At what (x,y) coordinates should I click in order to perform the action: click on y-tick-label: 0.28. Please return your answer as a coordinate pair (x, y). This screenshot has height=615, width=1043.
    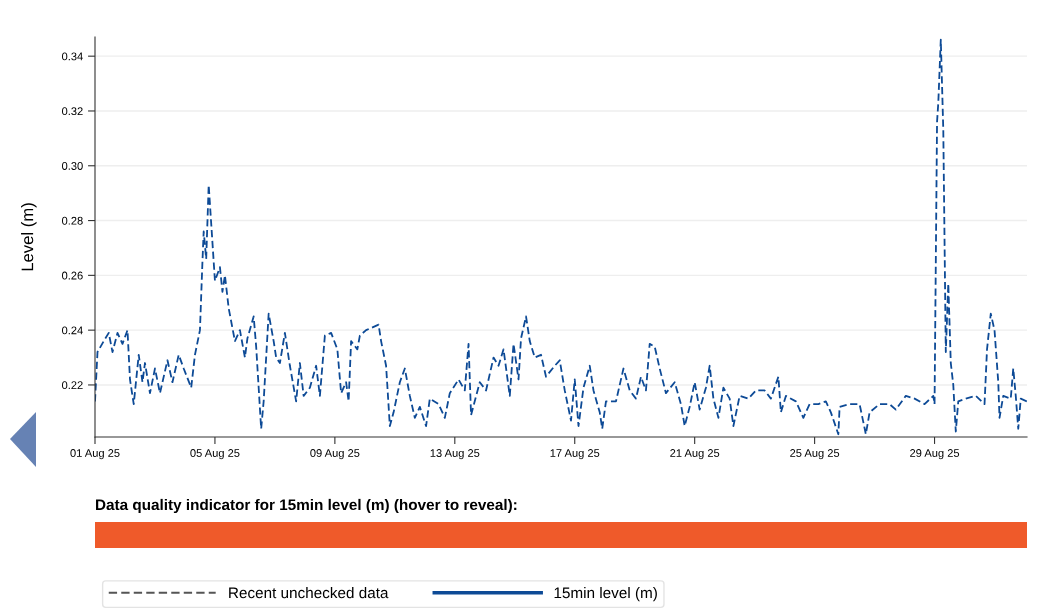
    Looking at the image, I should click on (72, 220).